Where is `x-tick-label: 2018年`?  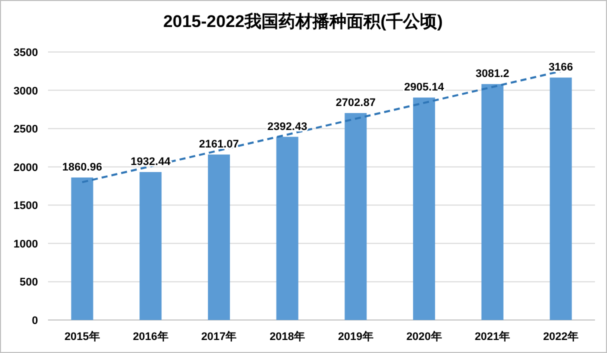
x-tick-label: 2018年 is located at coordinates (288, 336).